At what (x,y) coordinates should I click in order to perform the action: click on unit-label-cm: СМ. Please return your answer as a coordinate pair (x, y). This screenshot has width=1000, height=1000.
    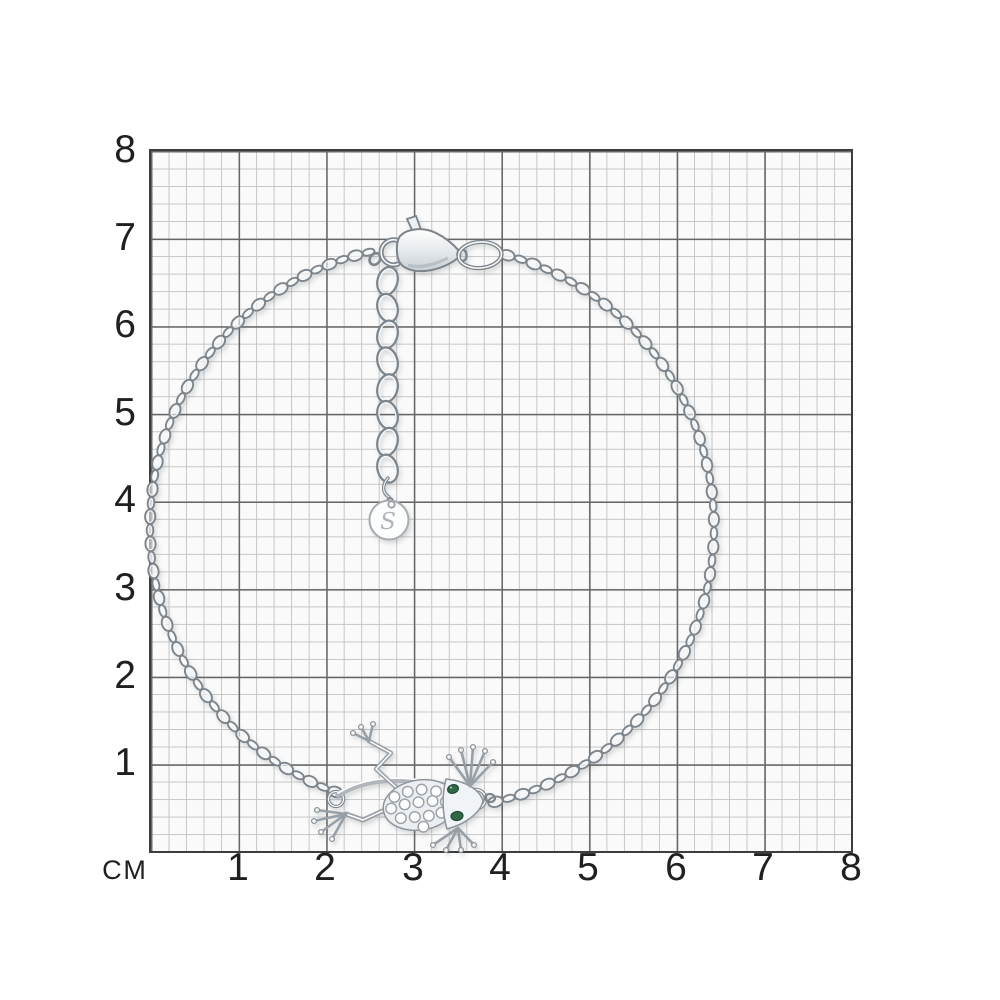
    Looking at the image, I should click on (125, 870).